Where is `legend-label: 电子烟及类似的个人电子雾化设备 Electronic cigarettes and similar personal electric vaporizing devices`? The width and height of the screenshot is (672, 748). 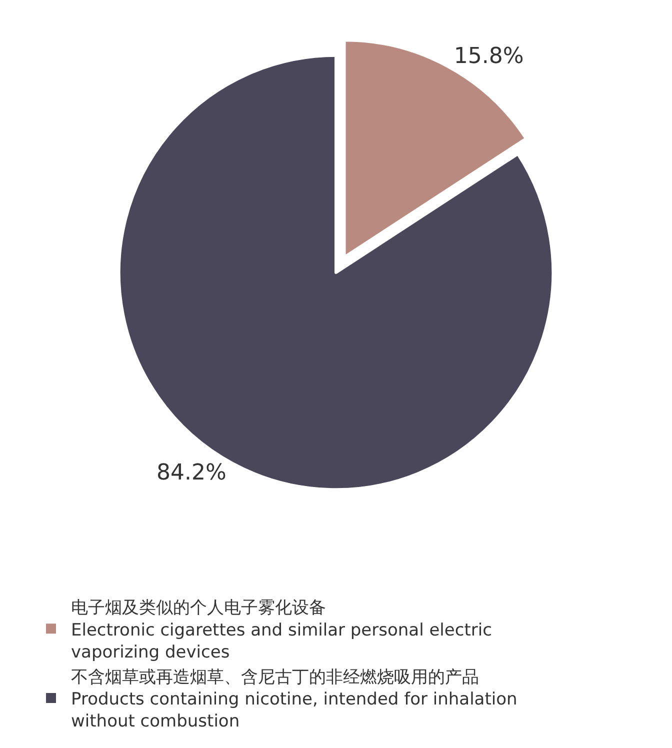
legend-label: 电子烟及类似的个人电子雾化设备 Electronic cigarettes and similar personal electric vaporizing devices is located at coordinates (281, 630).